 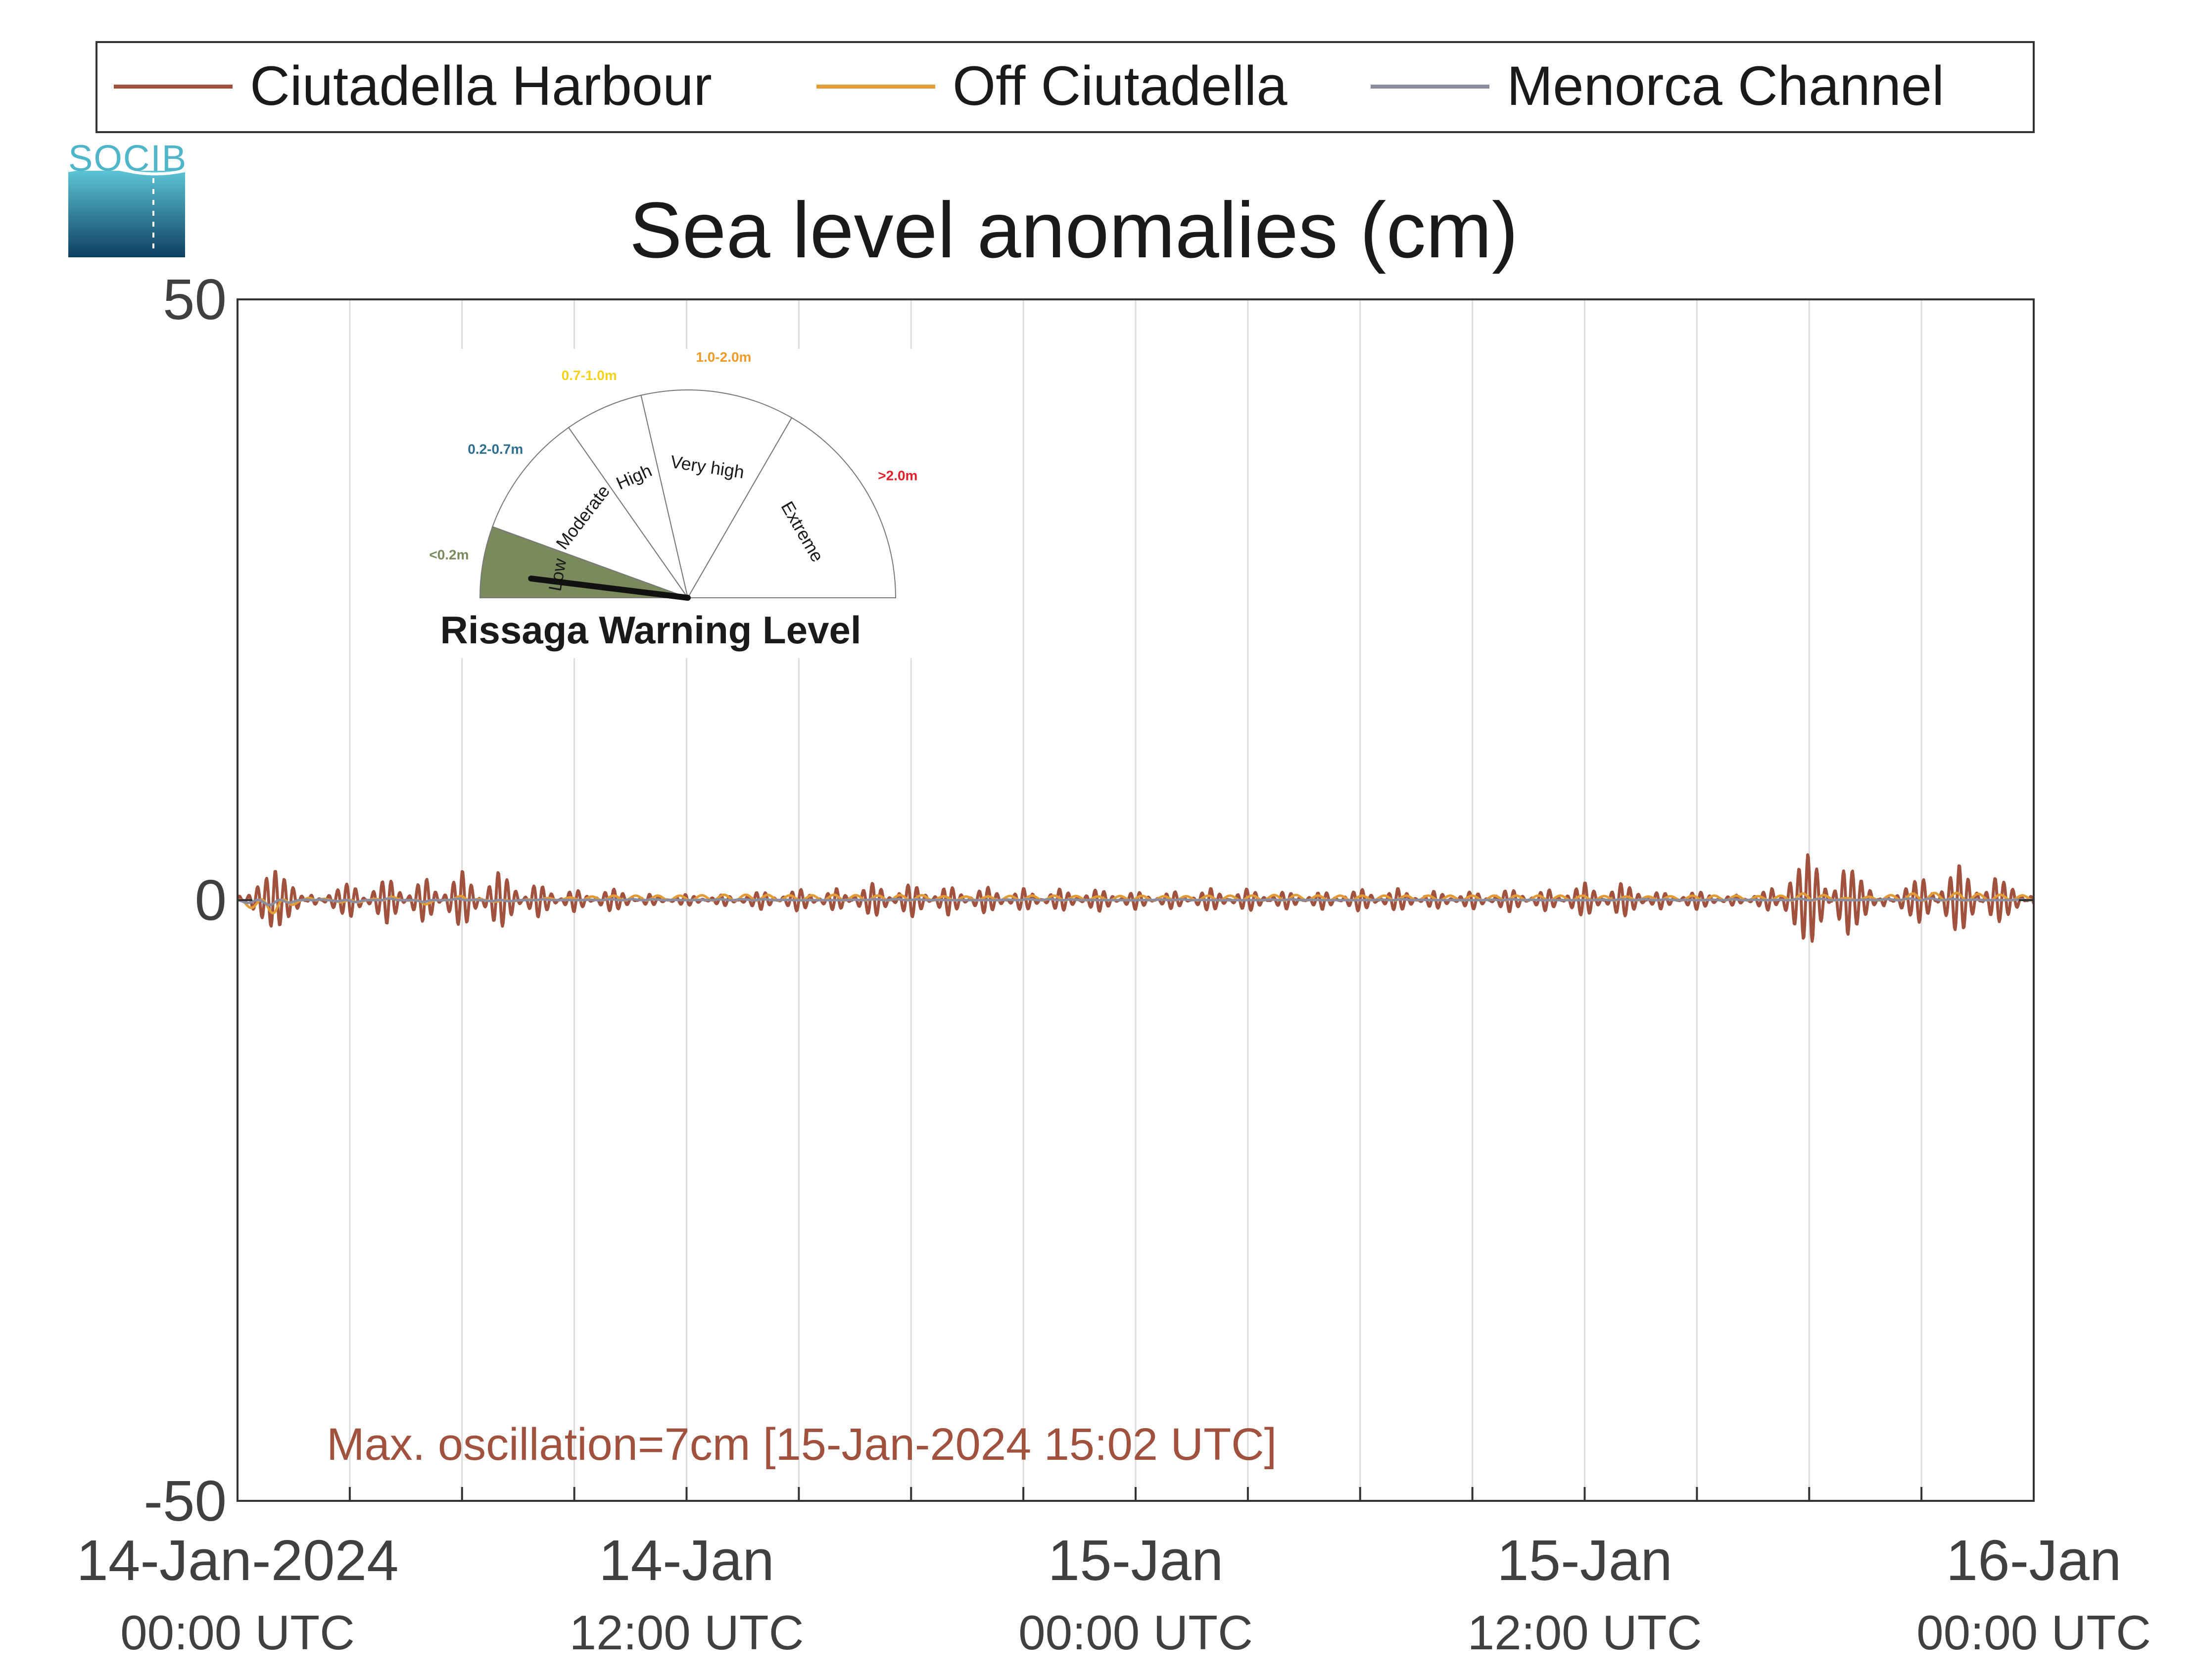 I want to click on y-tick-label: 50, so click(x=195, y=300).